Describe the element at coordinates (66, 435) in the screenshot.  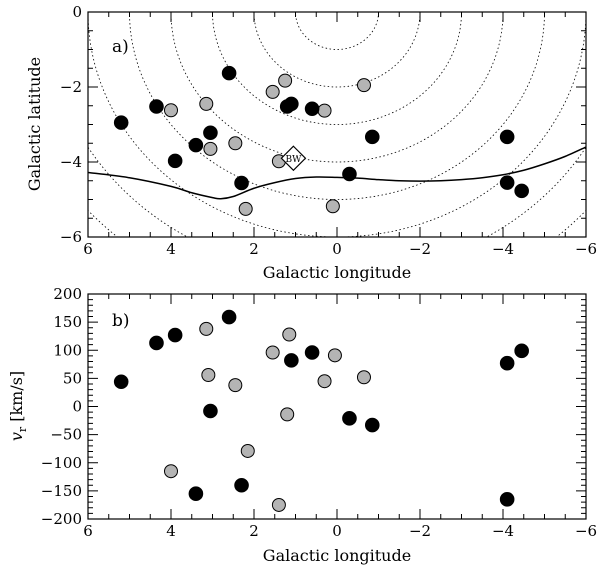
I see `b-ytick-label: −50` at that location.